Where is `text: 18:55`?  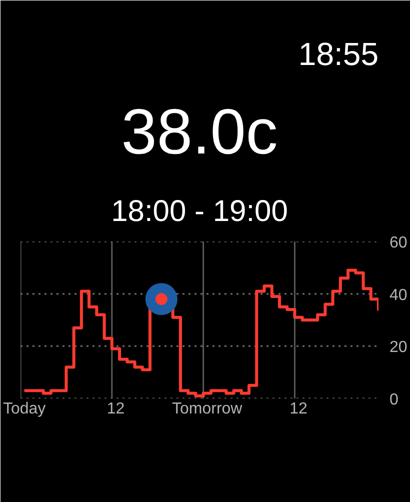
text: 18:55 is located at coordinates (338, 54).